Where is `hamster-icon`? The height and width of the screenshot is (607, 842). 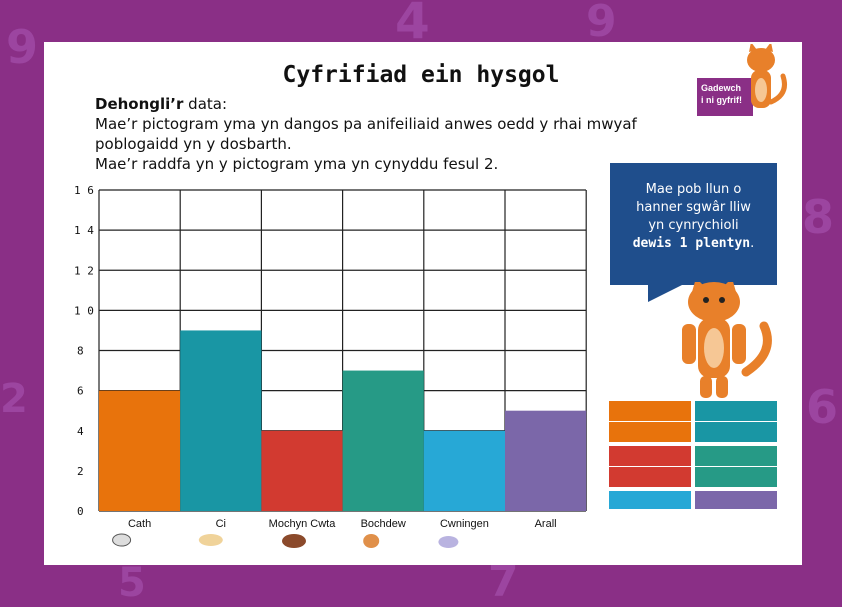 hamster-icon is located at coordinates (371, 541).